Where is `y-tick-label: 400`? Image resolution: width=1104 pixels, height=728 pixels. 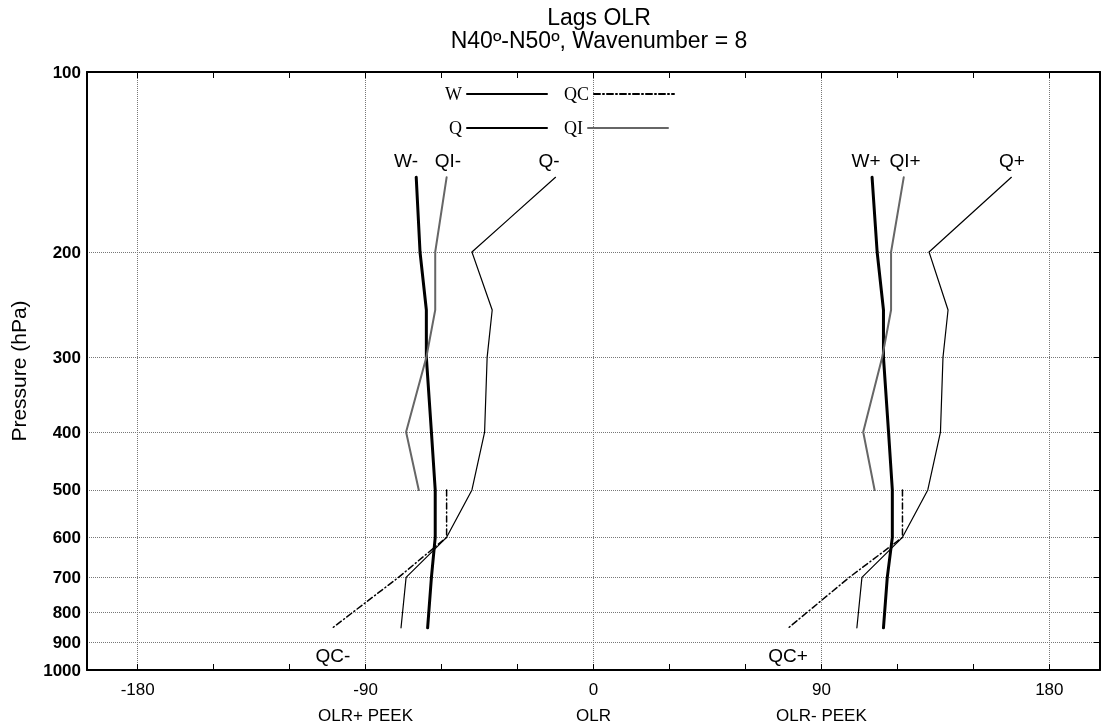 y-tick-label: 400 is located at coordinates (66, 432).